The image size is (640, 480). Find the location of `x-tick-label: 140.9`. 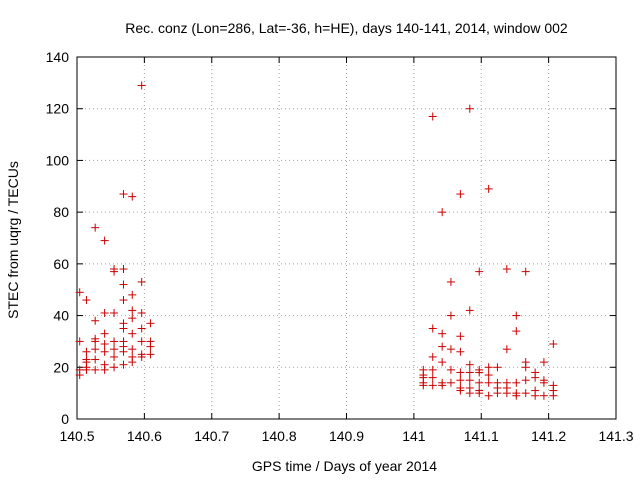

x-tick-label: 140.9 is located at coordinates (346, 436).